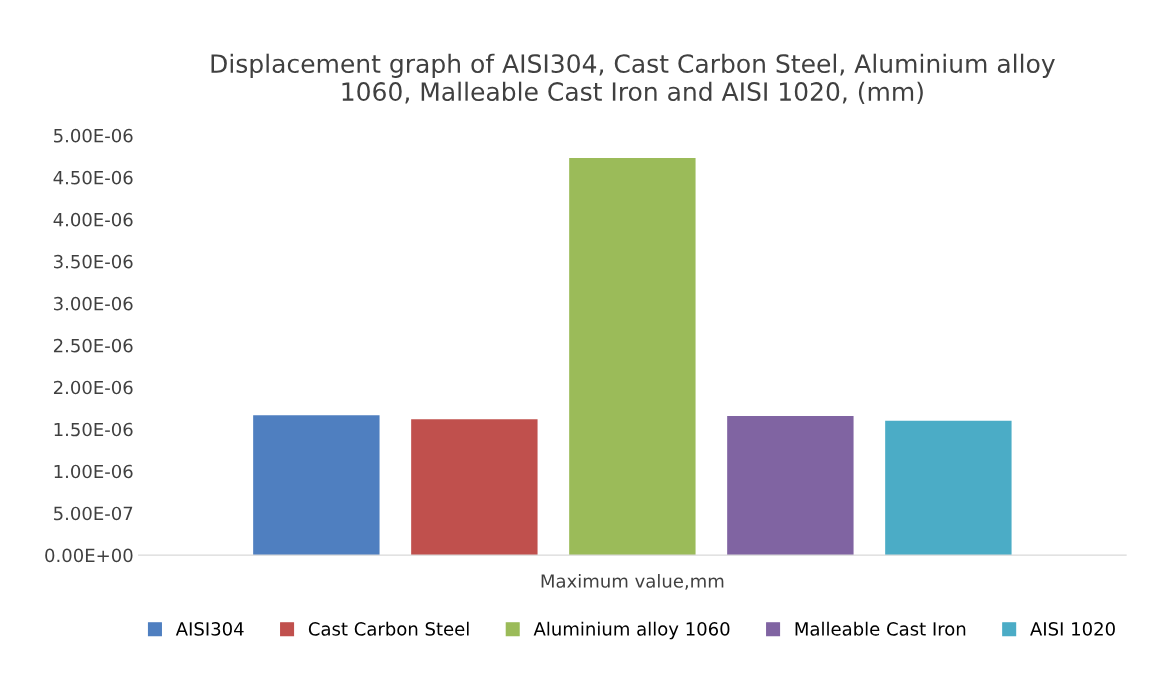 The image size is (1155, 677). What do you see at coordinates (388, 628) in the screenshot?
I see `legend-label: Cast Carbon Steel` at bounding box center [388, 628].